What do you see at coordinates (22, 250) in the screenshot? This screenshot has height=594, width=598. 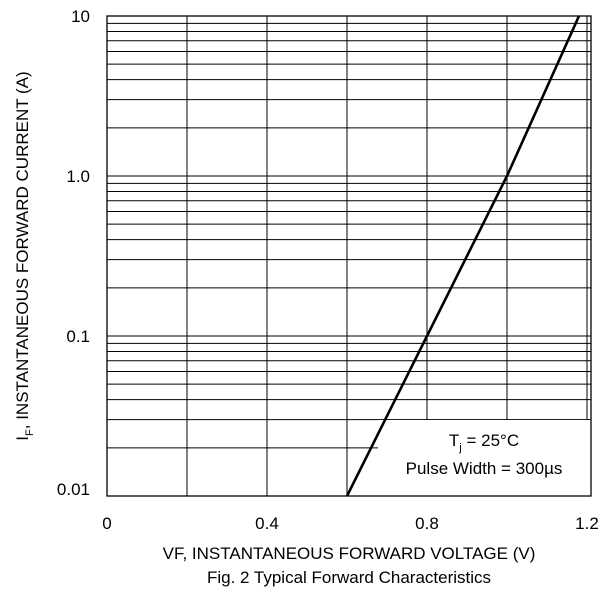 I see `y-axis-title-rest: , INSTANTANEOUS FORWARD CURRENT (A)` at bounding box center [22, 250].